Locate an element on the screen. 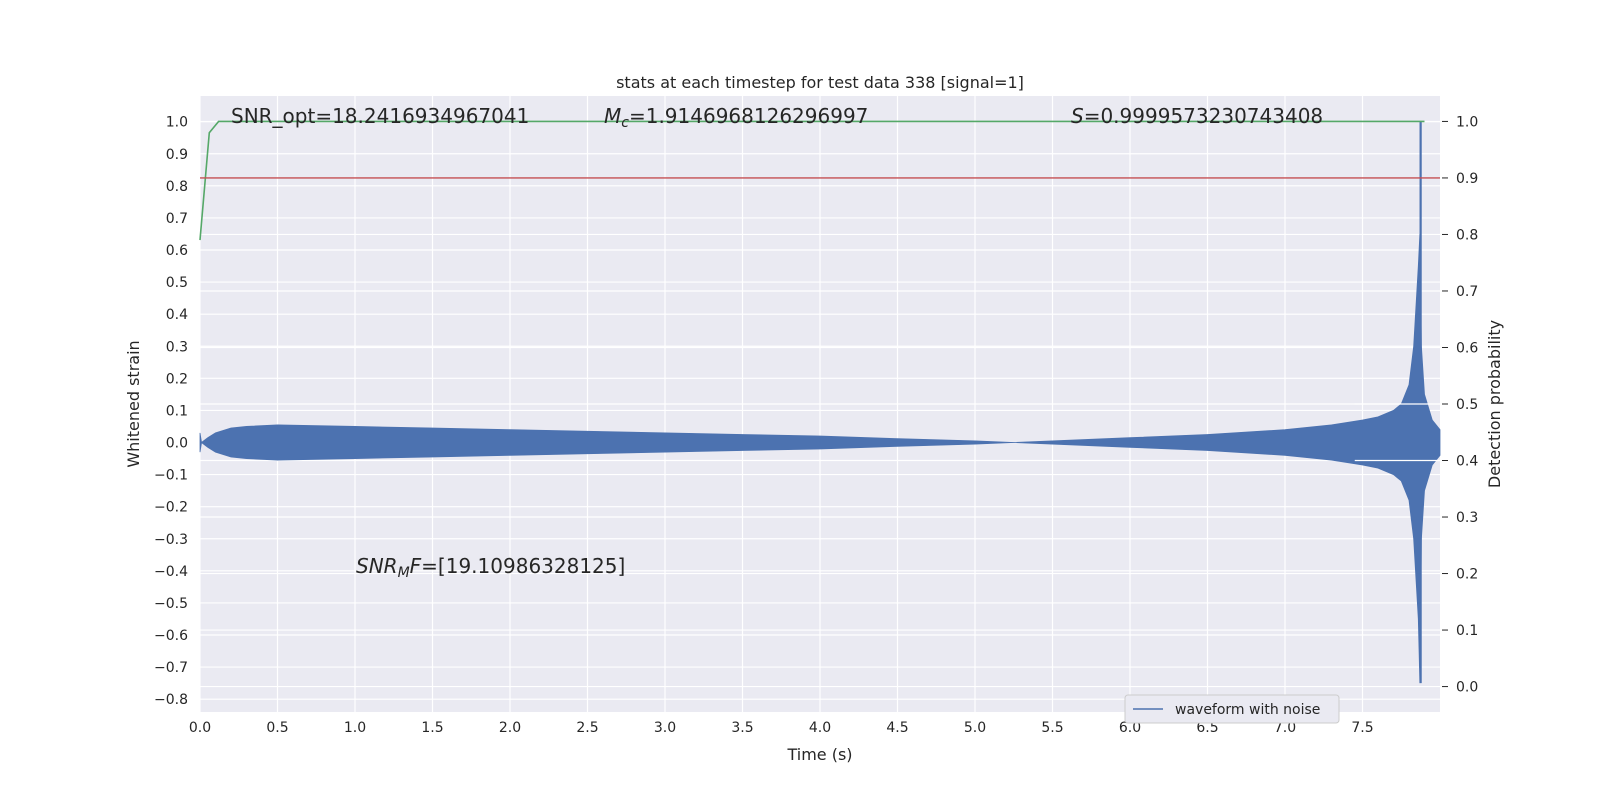 Image resolution: width=1600 pixels, height=800 pixels. y2-tick-label: 0.9 is located at coordinates (1467, 179).